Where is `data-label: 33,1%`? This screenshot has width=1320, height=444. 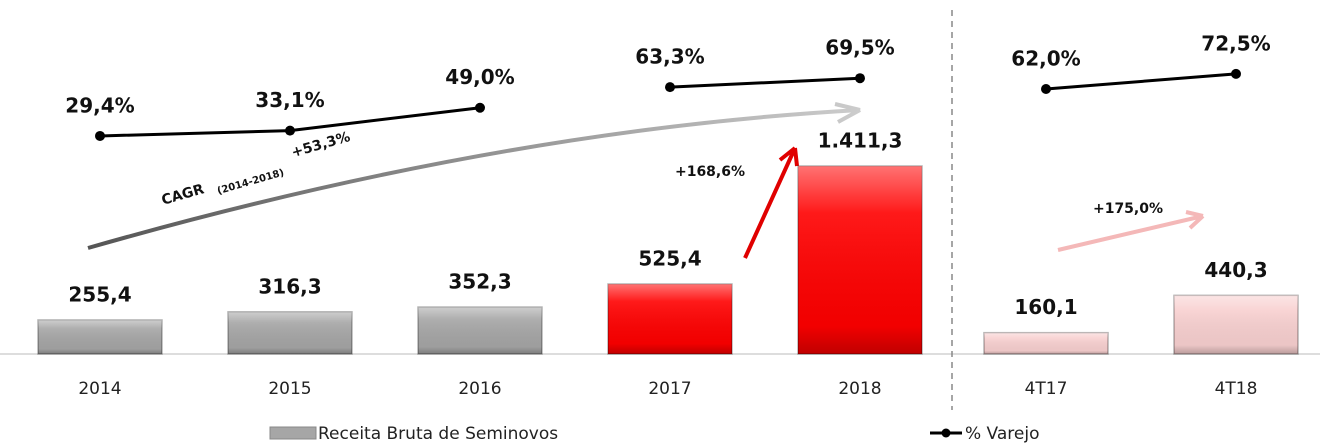
data-label: 33,1% is located at coordinates (289, 100).